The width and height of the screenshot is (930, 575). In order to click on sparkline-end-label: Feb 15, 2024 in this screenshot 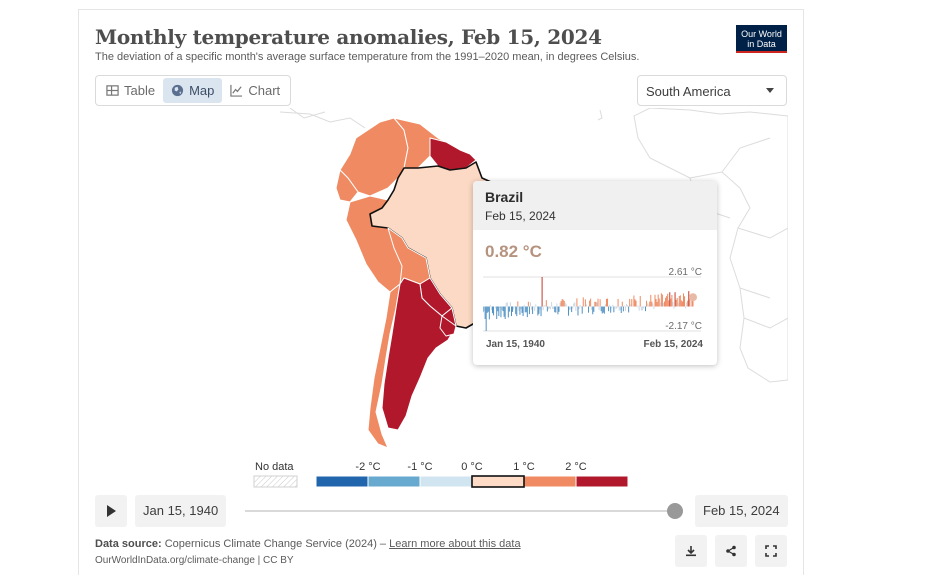, I will do `click(673, 344)`.